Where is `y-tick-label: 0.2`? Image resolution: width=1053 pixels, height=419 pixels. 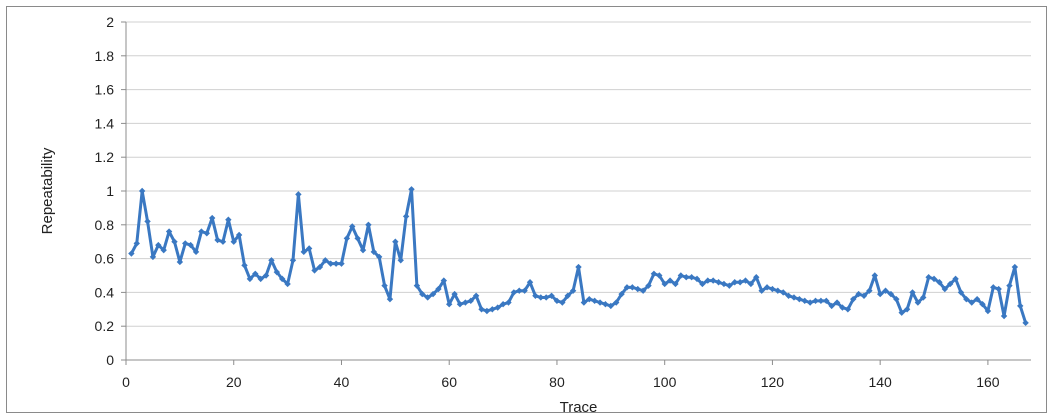 y-tick-label: 0.2 is located at coordinates (105, 326).